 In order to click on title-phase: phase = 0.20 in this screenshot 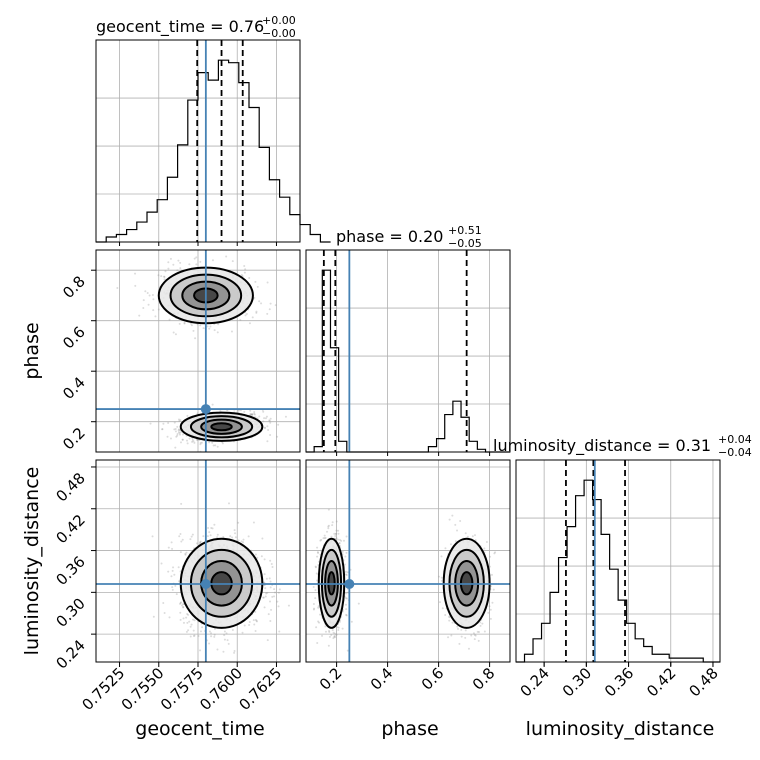, I will do `click(389, 236)`.